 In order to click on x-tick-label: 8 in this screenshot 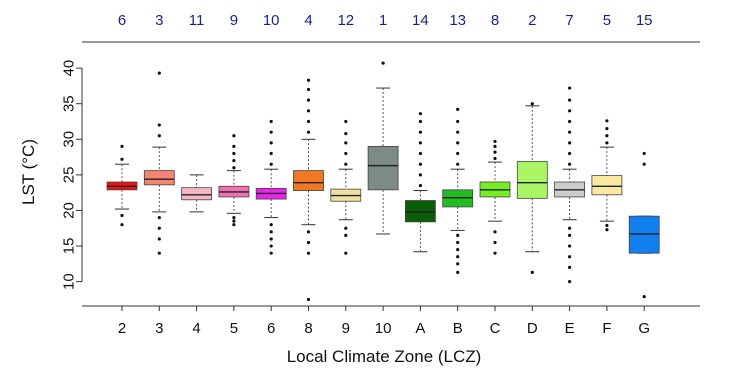, I will do `click(308, 328)`.